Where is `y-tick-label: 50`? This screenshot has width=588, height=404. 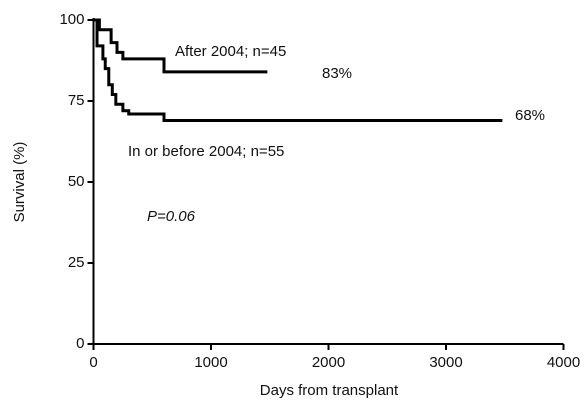 y-tick-label: 50 is located at coordinates (76, 181).